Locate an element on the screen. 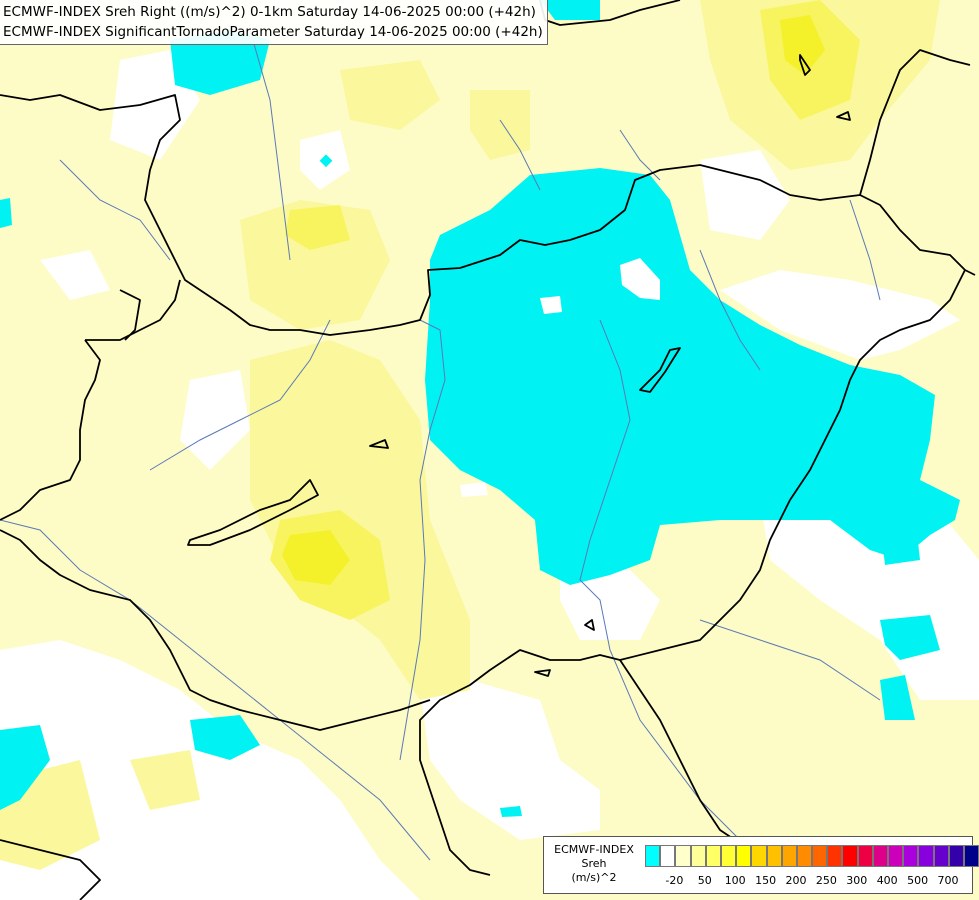 This screenshot has height=900, width=979. legend-tick-label: 300 is located at coordinates (857, 880).